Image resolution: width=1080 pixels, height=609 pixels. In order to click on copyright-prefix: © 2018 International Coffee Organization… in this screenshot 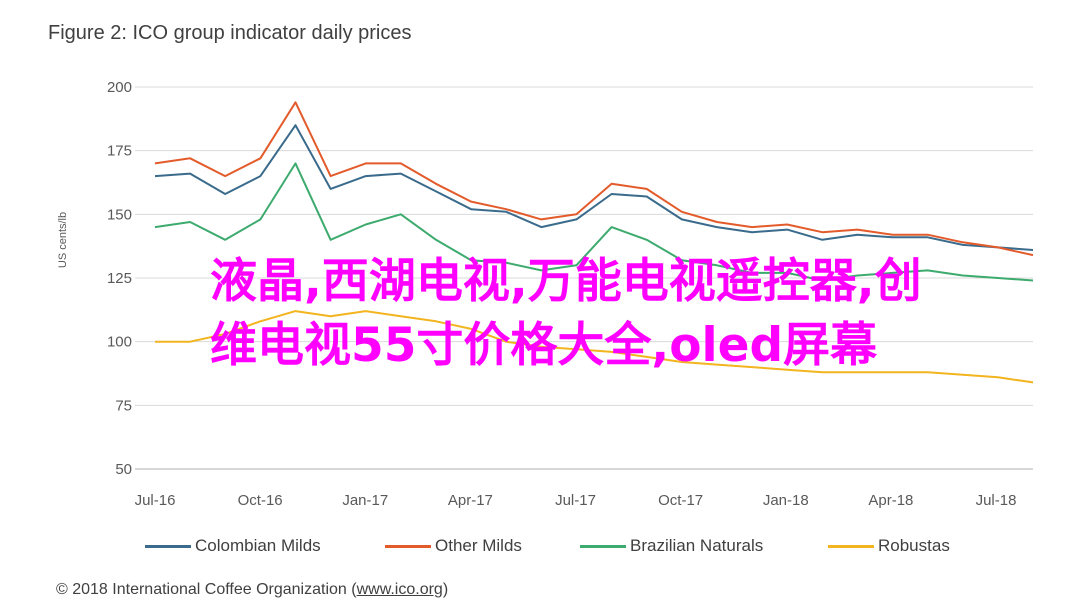, I will do `click(206, 589)`.